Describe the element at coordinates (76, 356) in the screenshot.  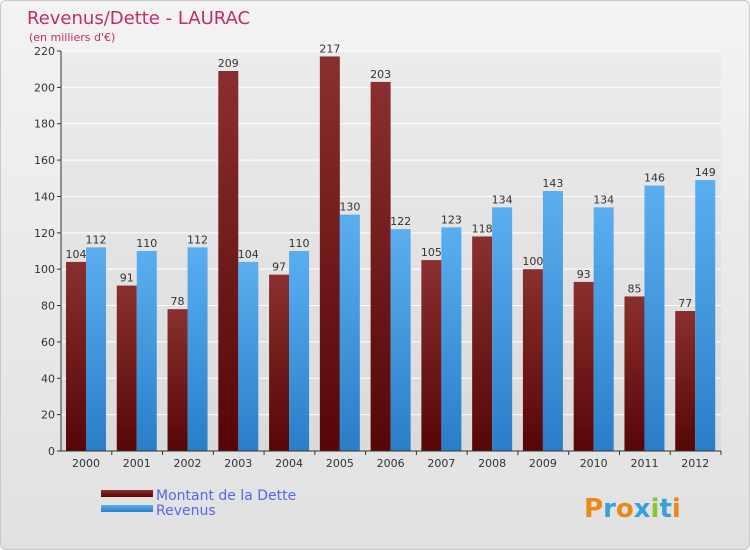
I see `bar-dette-2000` at that location.